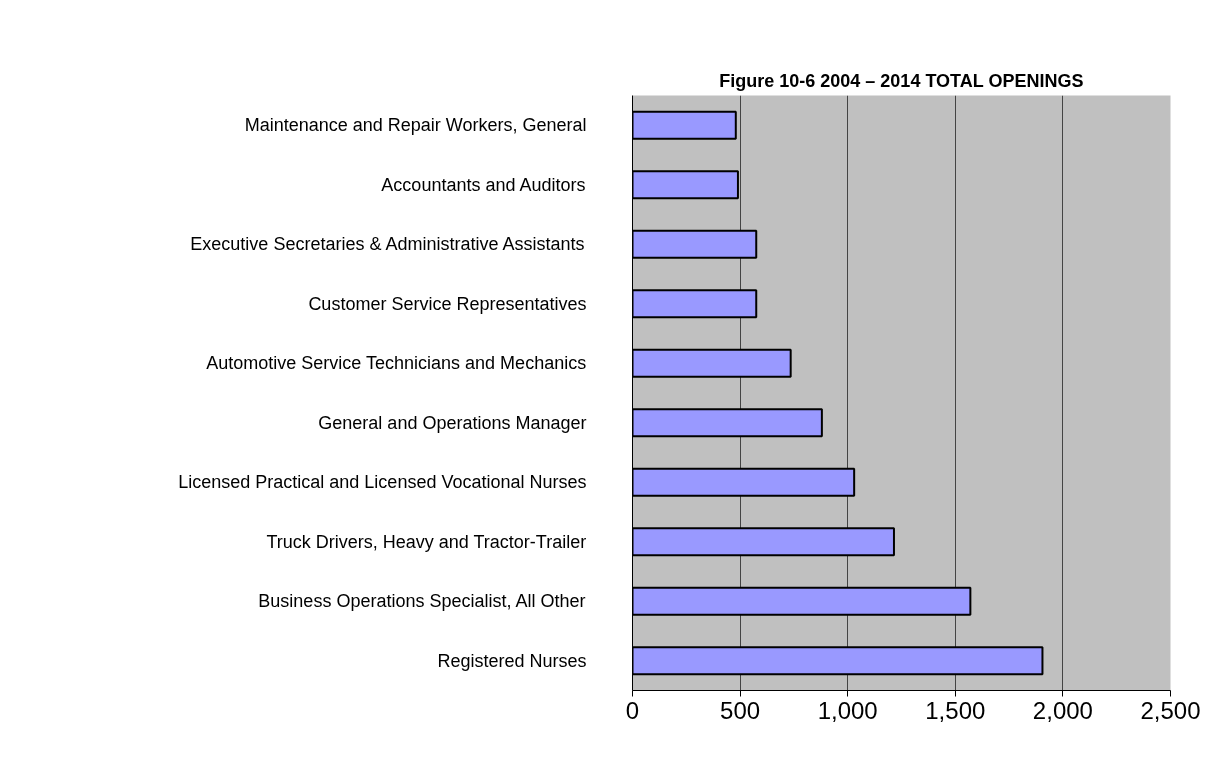 This screenshot has width=1223, height=778. What do you see at coordinates (847, 710) in the screenshot?
I see `x-tick-label: 1,000` at bounding box center [847, 710].